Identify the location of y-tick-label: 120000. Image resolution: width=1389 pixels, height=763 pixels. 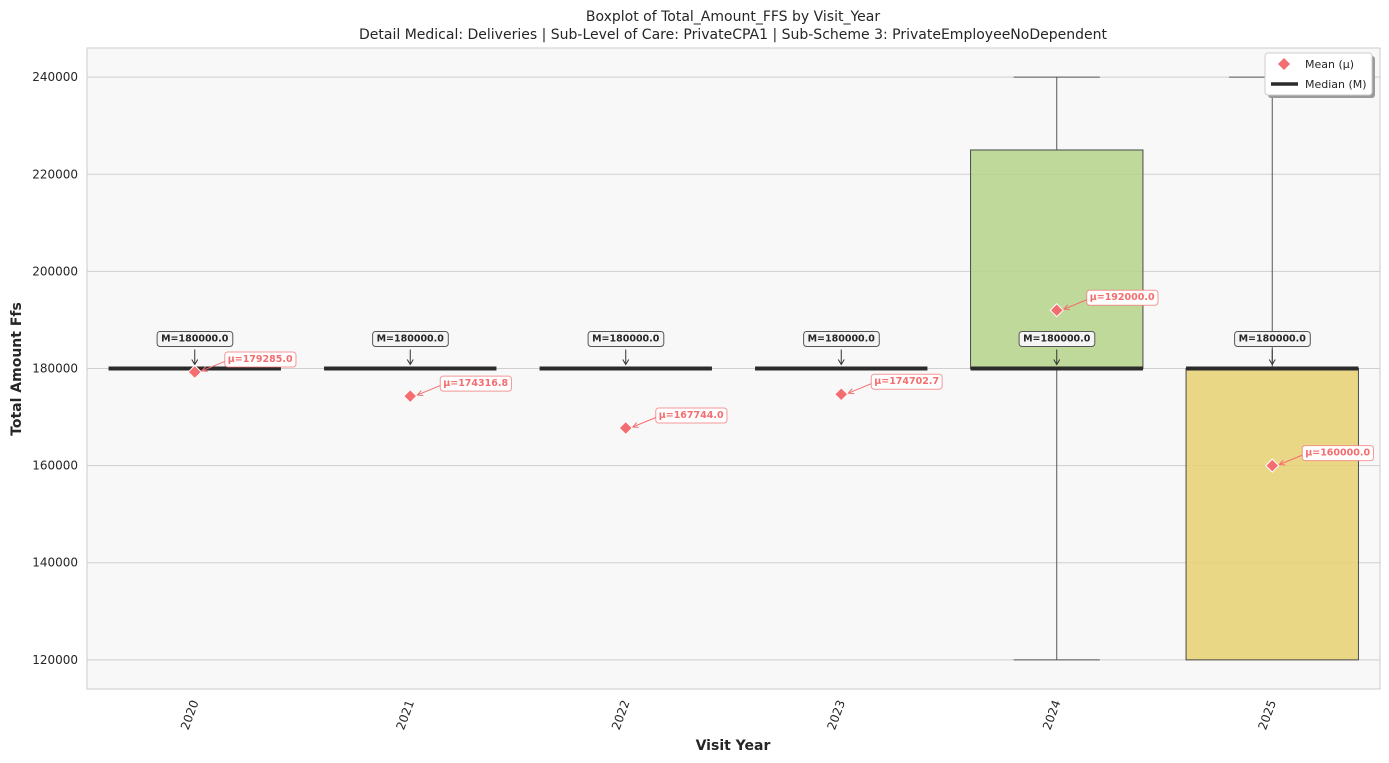
(55, 660).